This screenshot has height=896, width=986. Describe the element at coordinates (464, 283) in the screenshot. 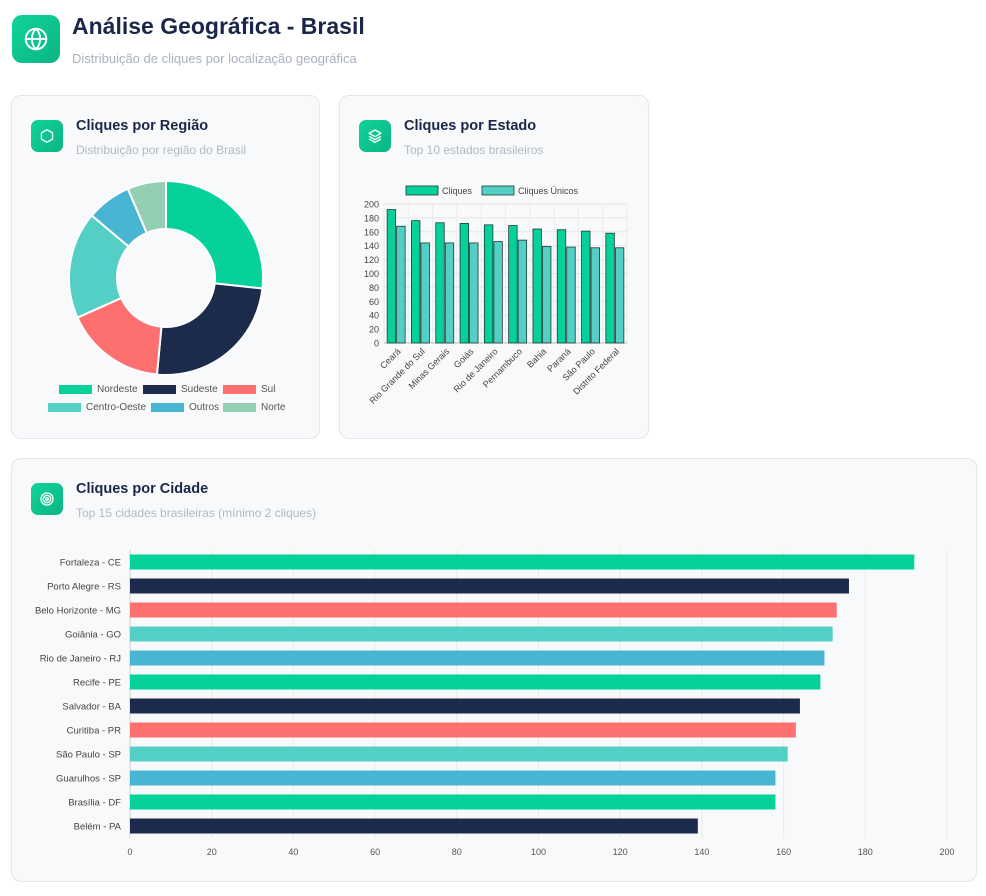

I see `bar-cliques-goias` at that location.